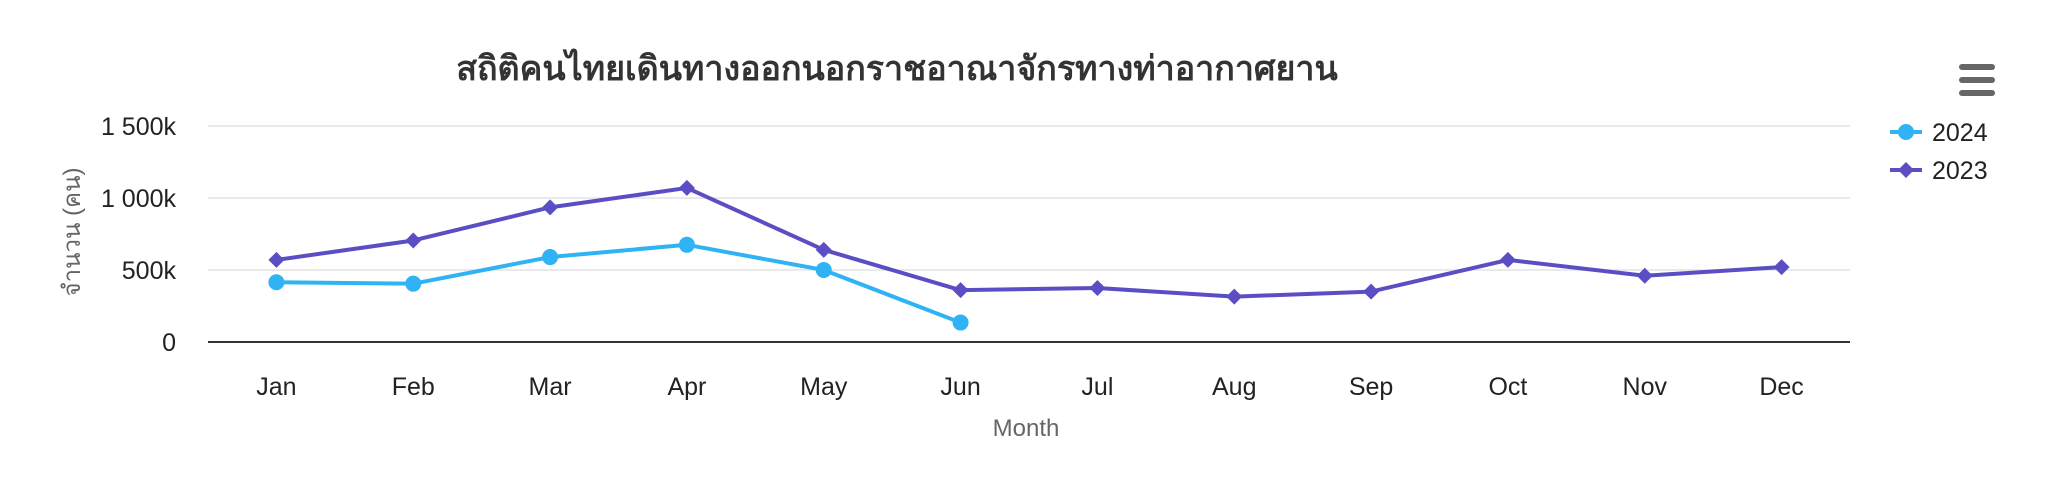 This screenshot has height=480, width=2054. Describe the element at coordinates (1960, 133) in the screenshot. I see `legend-label: 2024` at that location.